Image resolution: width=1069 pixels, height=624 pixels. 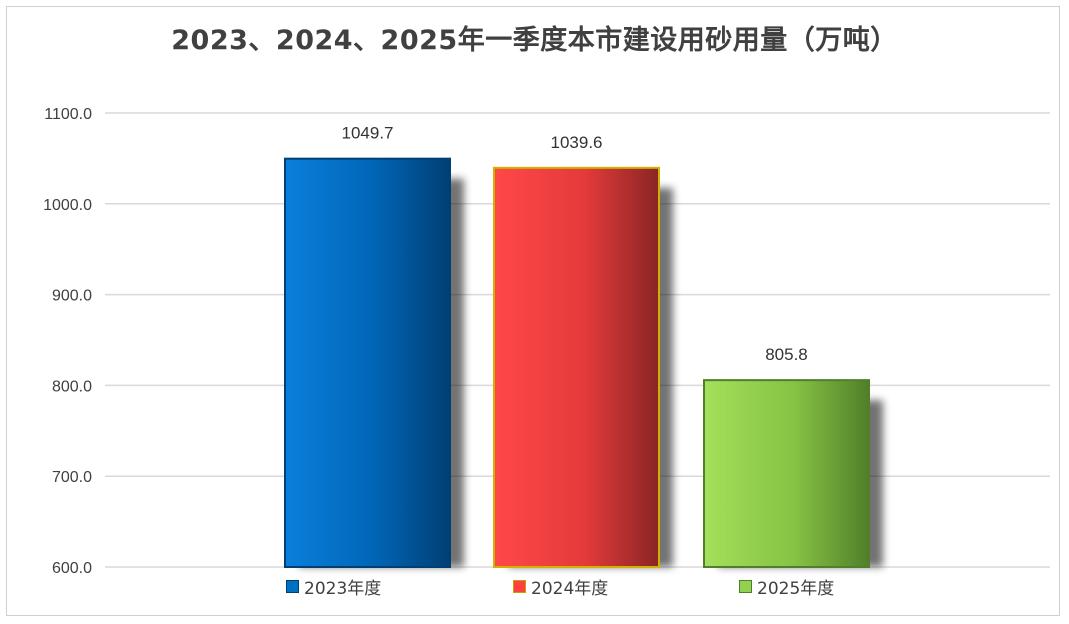 I want to click on legend-item-2024: 2024年度, so click(x=560, y=586).